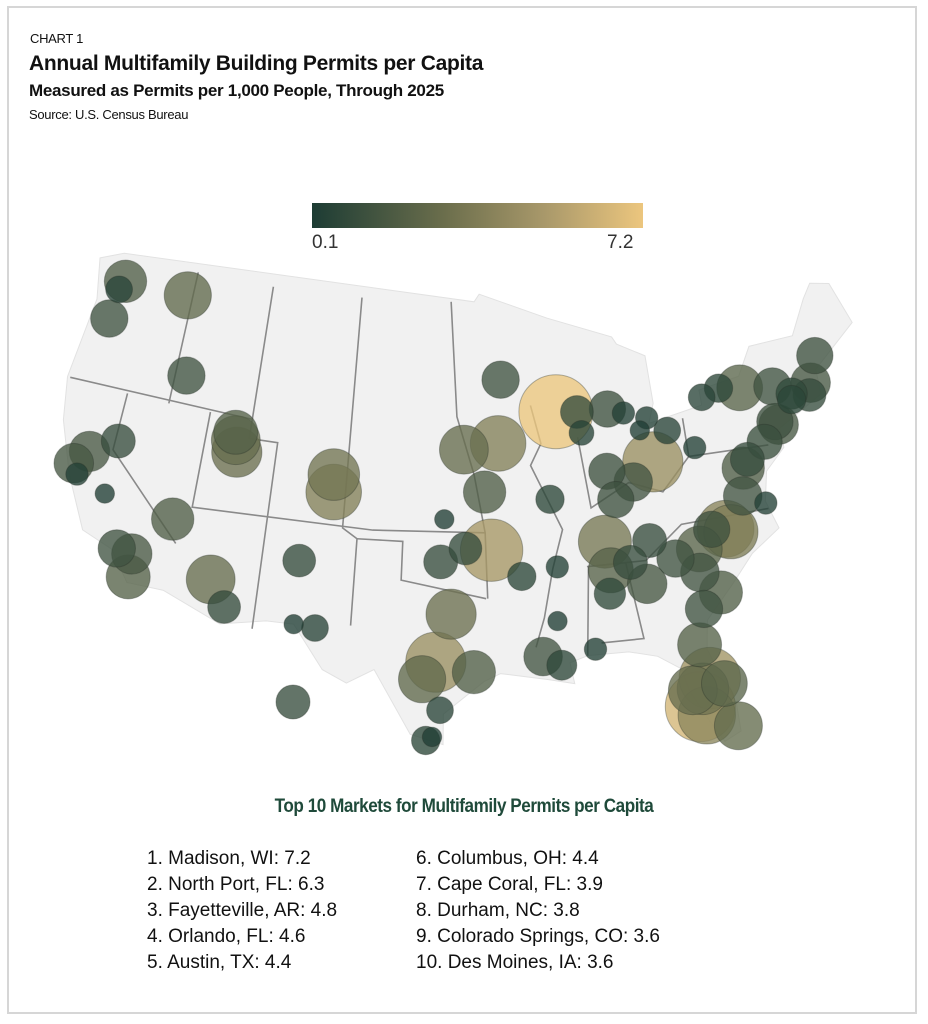 Image resolution: width=928 pixels, height=1024 pixels. I want to click on top10-item: 6. Columbus, OH: 4.4, so click(507, 858).